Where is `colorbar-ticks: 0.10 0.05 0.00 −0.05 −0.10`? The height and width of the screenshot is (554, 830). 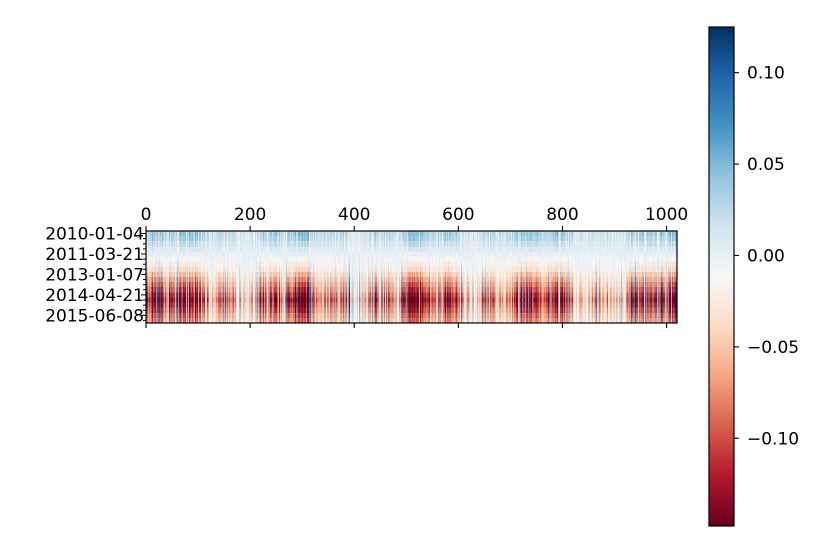
colorbar-ticks: 0.10 0.05 0.00 −0.05 −0.10 is located at coordinates (766, 256).